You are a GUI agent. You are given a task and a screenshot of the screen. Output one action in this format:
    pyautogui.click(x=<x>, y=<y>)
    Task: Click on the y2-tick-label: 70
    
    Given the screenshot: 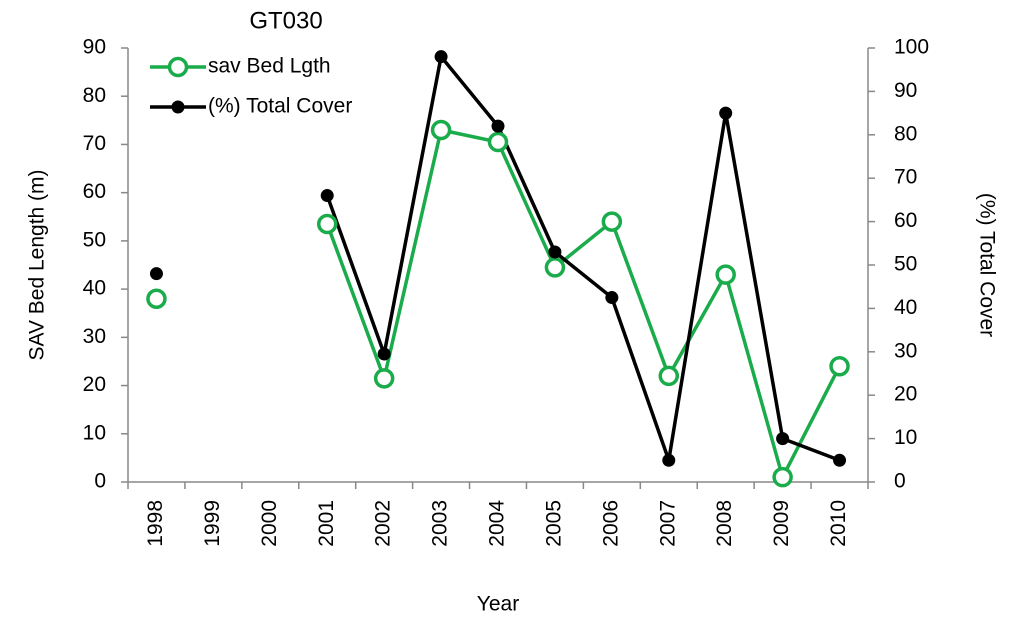 What is the action you would take?
    pyautogui.click(x=905, y=177)
    